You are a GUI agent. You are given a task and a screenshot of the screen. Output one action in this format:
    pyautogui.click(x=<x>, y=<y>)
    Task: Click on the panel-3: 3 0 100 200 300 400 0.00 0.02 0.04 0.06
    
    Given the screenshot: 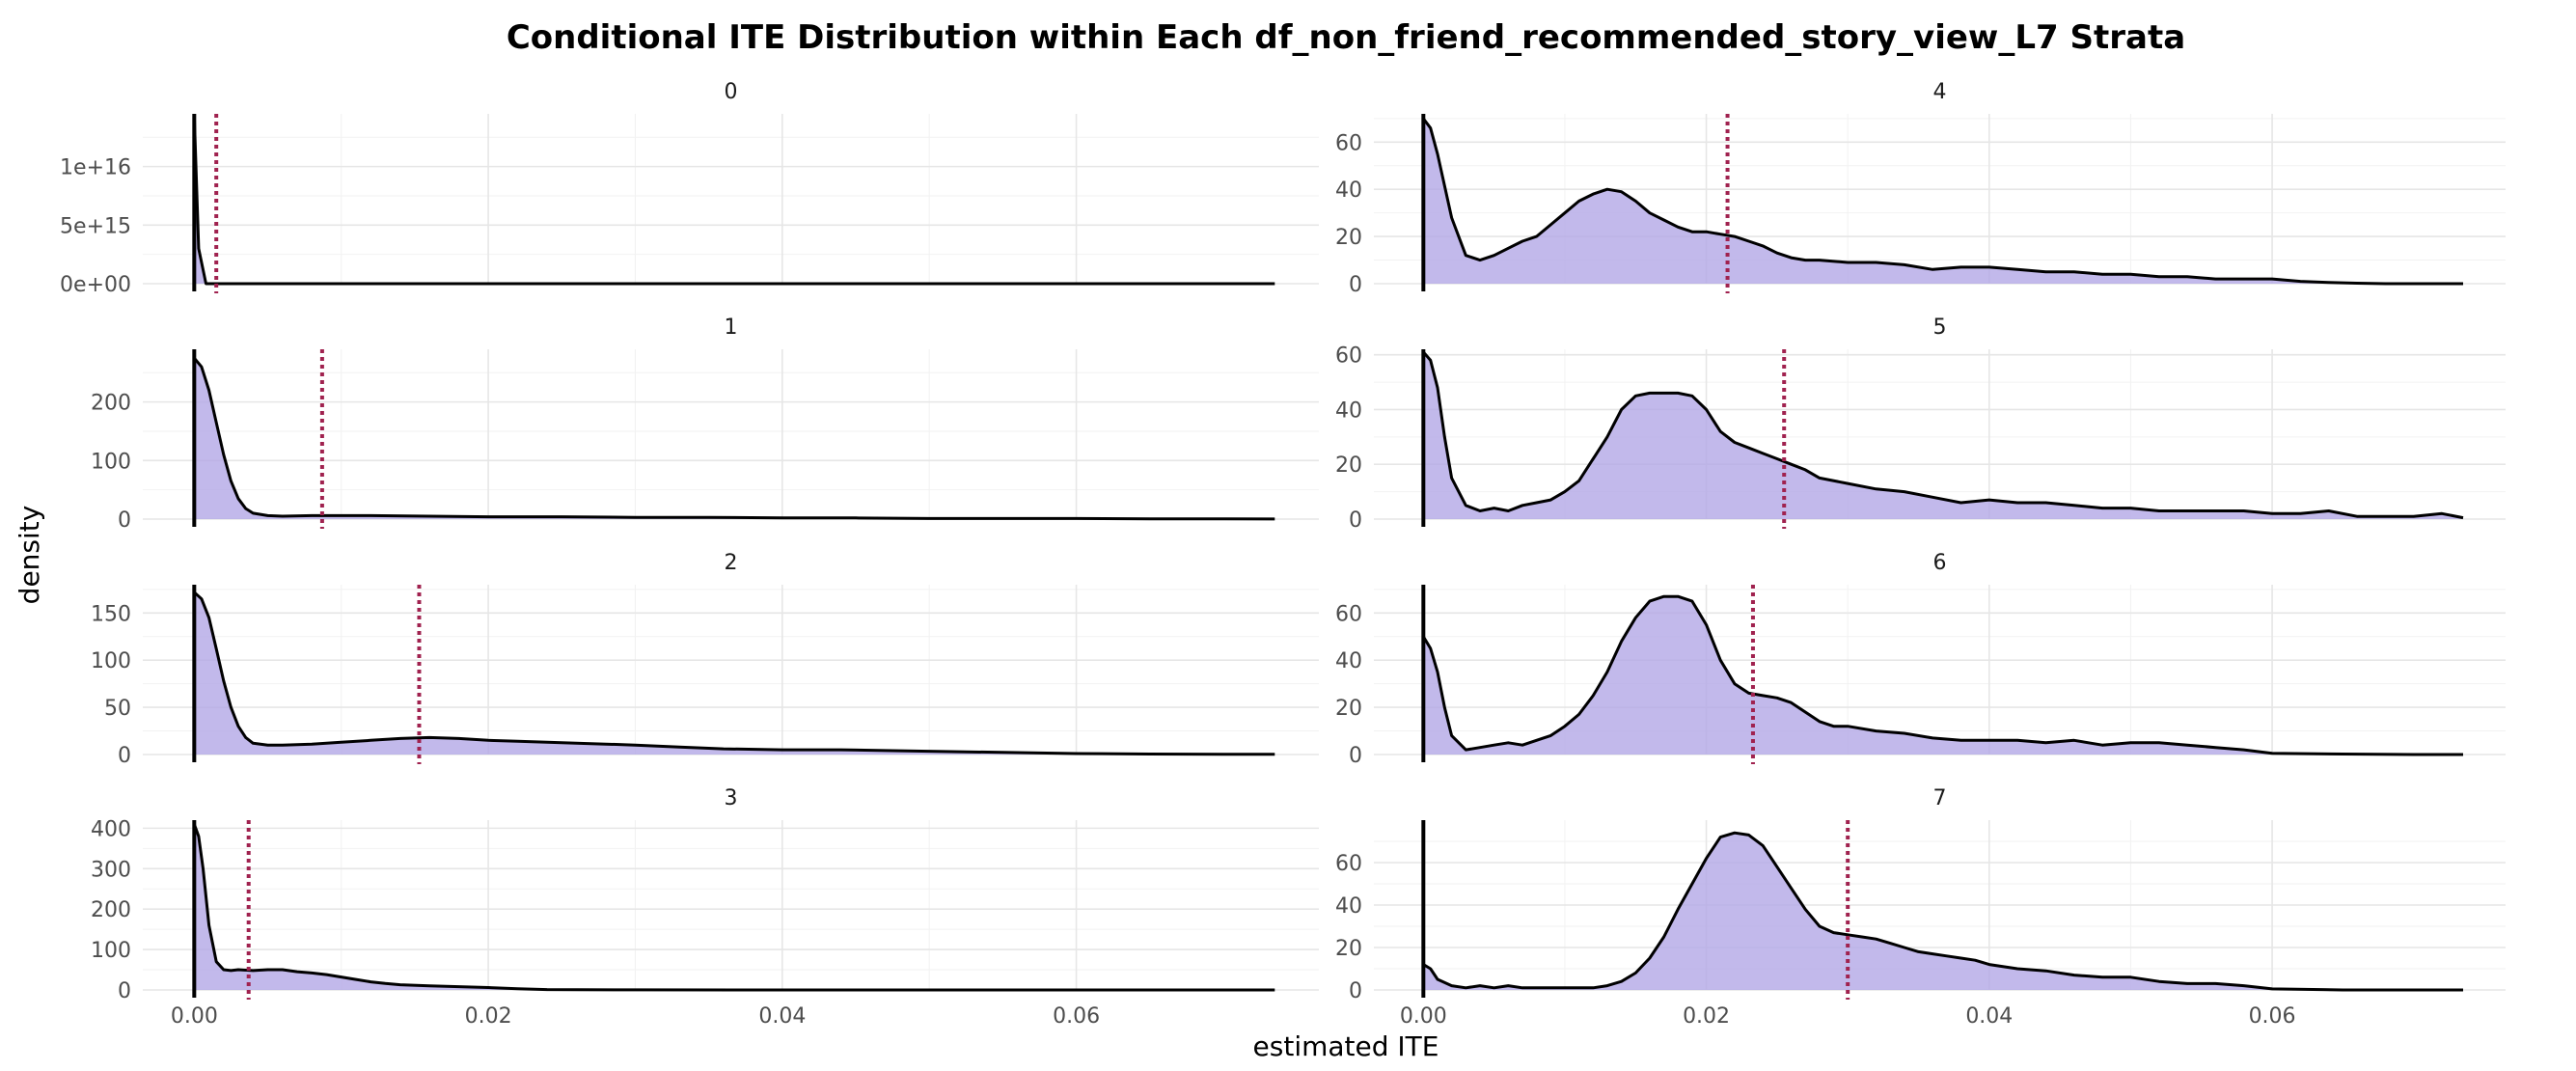 What is the action you would take?
    pyautogui.click(x=705, y=908)
    